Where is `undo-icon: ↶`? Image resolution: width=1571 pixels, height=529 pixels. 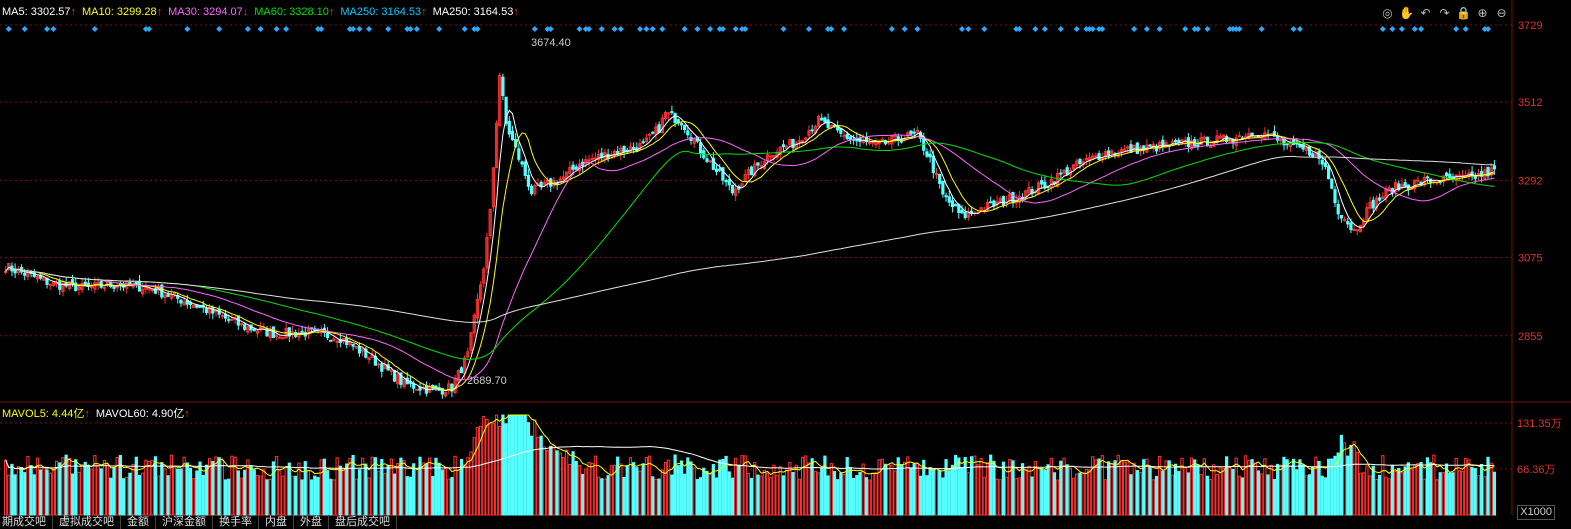 undo-icon: ↶ is located at coordinates (1425, 13).